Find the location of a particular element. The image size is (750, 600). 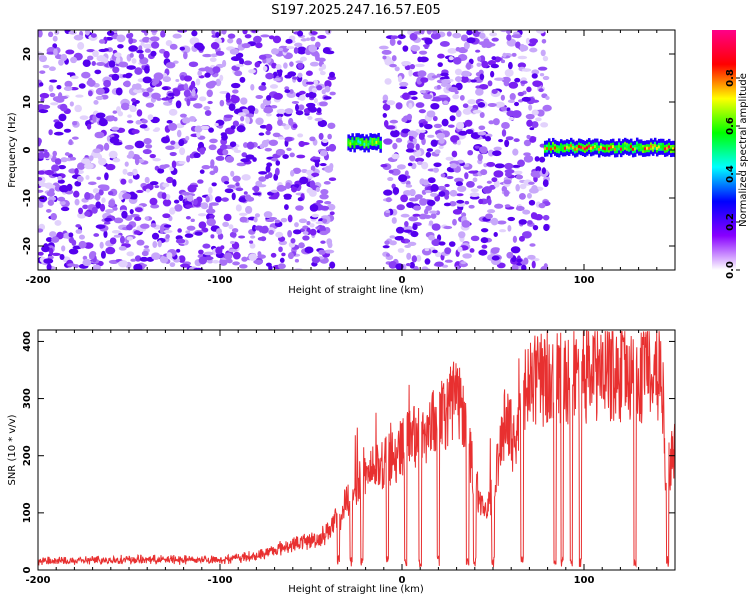

y-tick-label: 10 is located at coordinates (27, 102).